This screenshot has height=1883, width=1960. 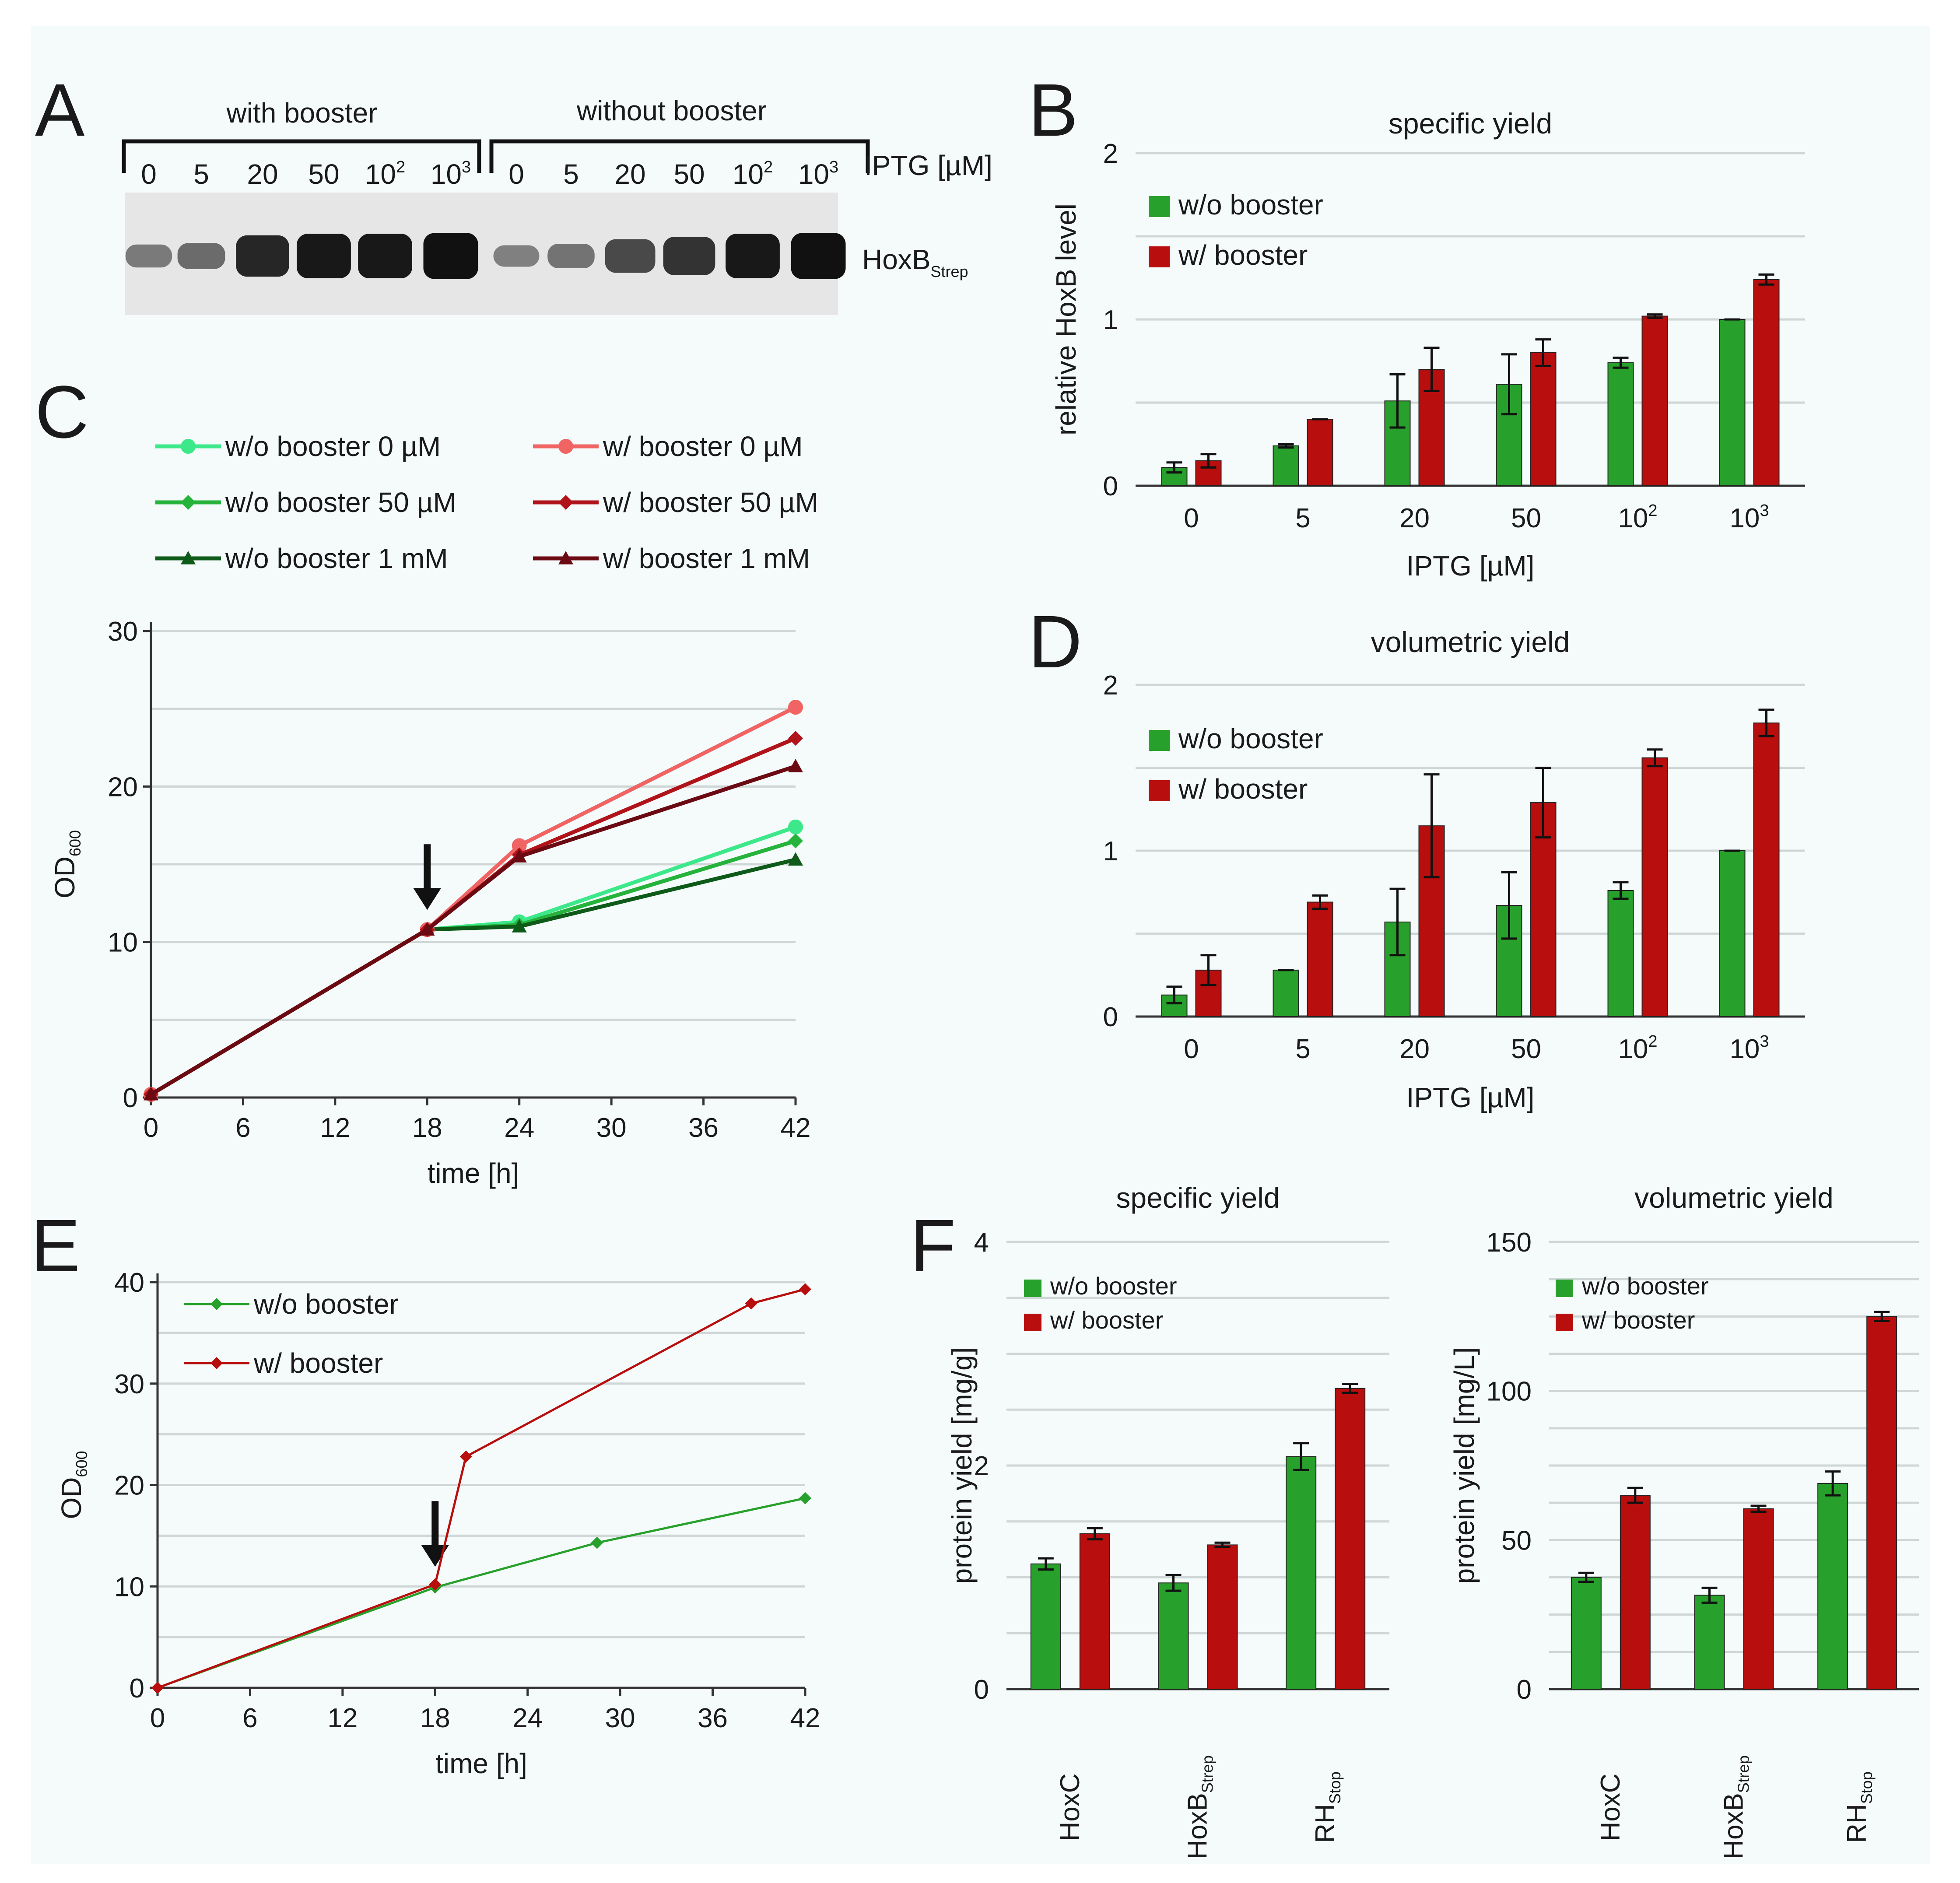 I want to click on x-tick-label: 30, so click(x=620, y=1718).